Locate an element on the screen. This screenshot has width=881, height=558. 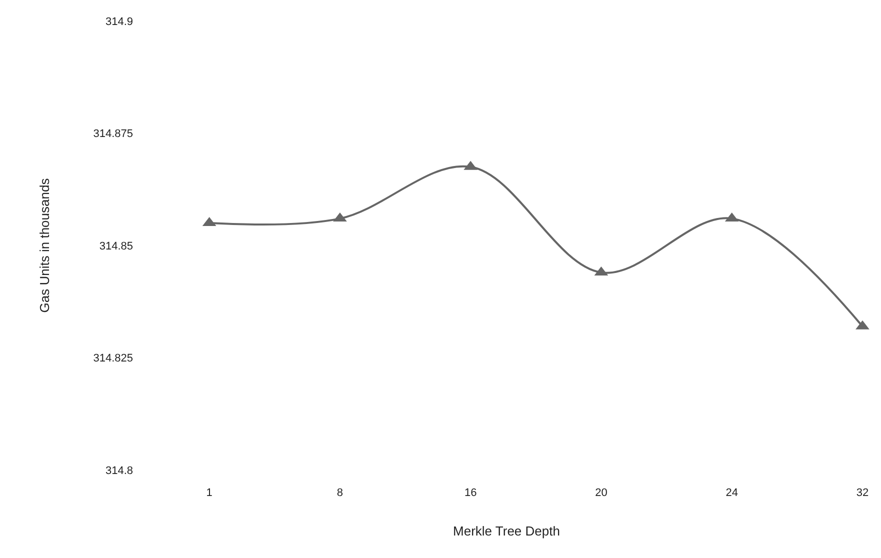
x-tick-label: 8 is located at coordinates (340, 493).